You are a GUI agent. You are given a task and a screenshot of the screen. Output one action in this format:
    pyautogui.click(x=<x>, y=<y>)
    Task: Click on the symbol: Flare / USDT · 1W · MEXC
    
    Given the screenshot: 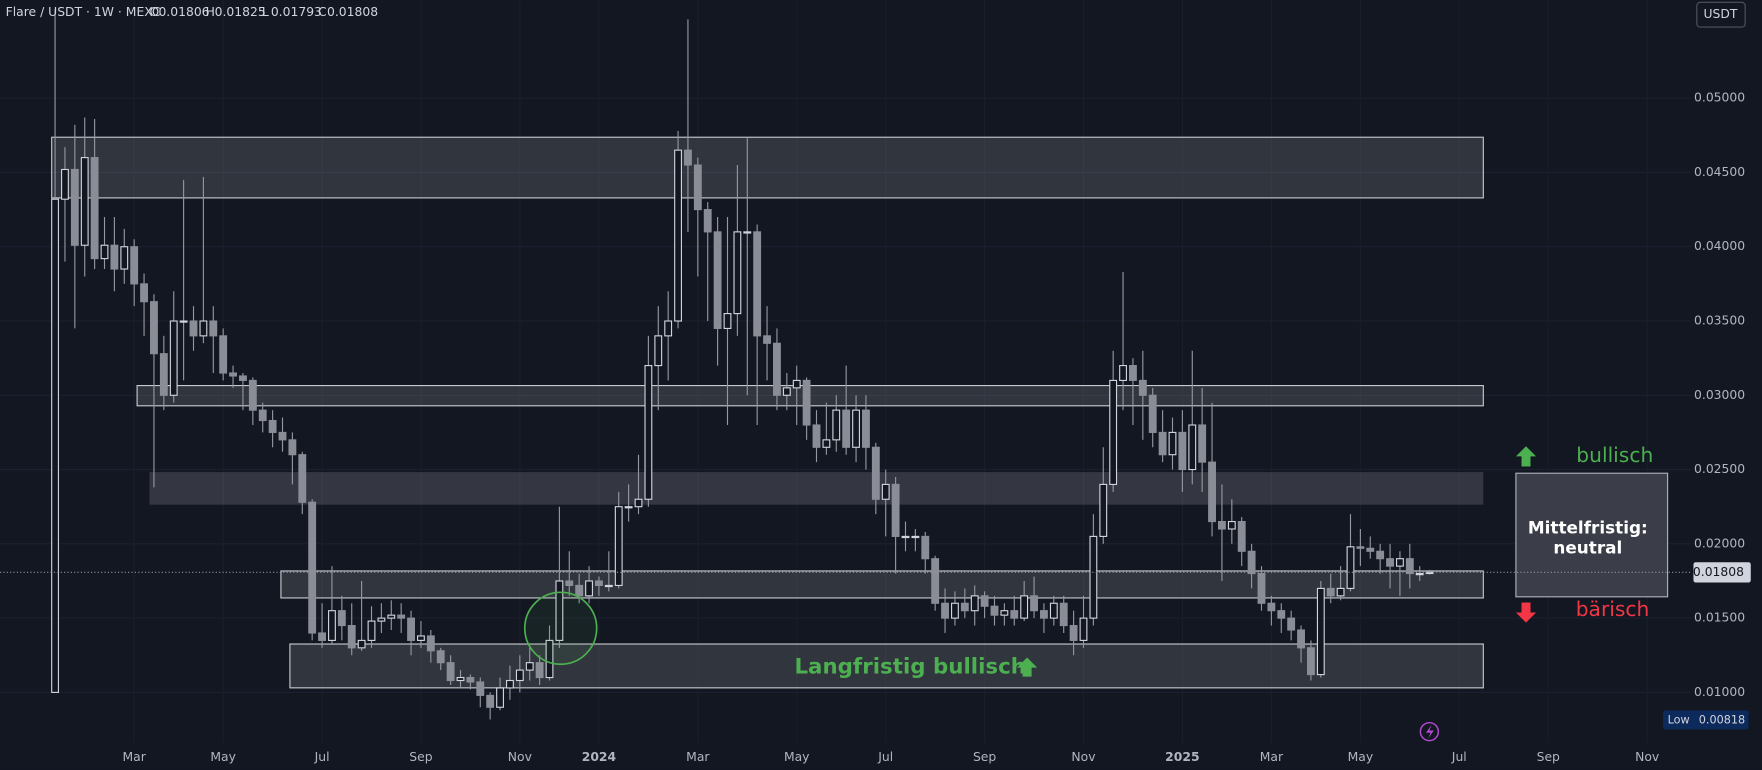 What is the action you would take?
    pyautogui.click(x=83, y=12)
    